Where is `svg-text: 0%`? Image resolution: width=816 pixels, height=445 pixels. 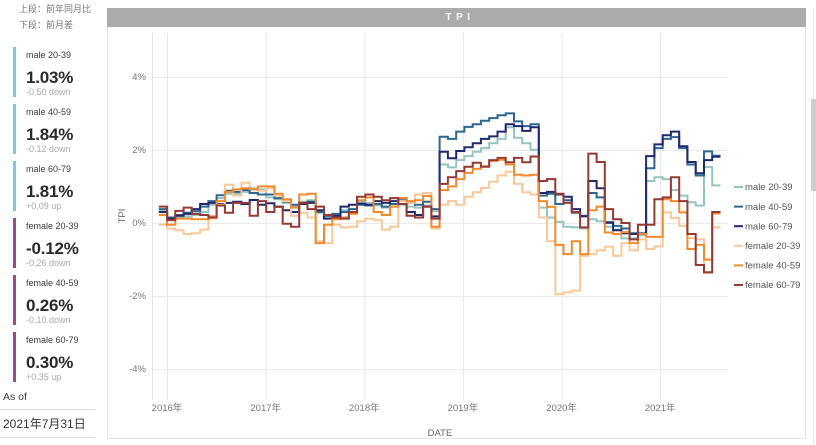
svg-text: 0% is located at coordinates (139, 223).